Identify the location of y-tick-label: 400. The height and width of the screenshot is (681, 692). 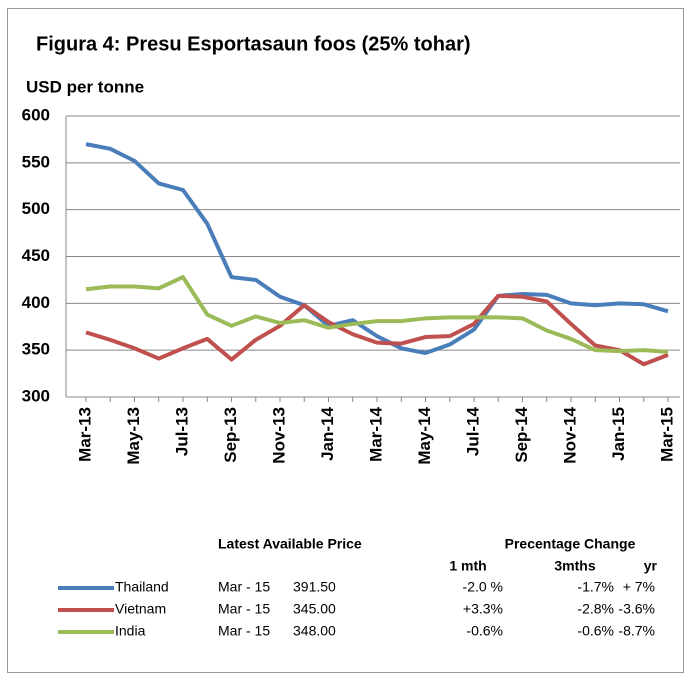
(36, 302).